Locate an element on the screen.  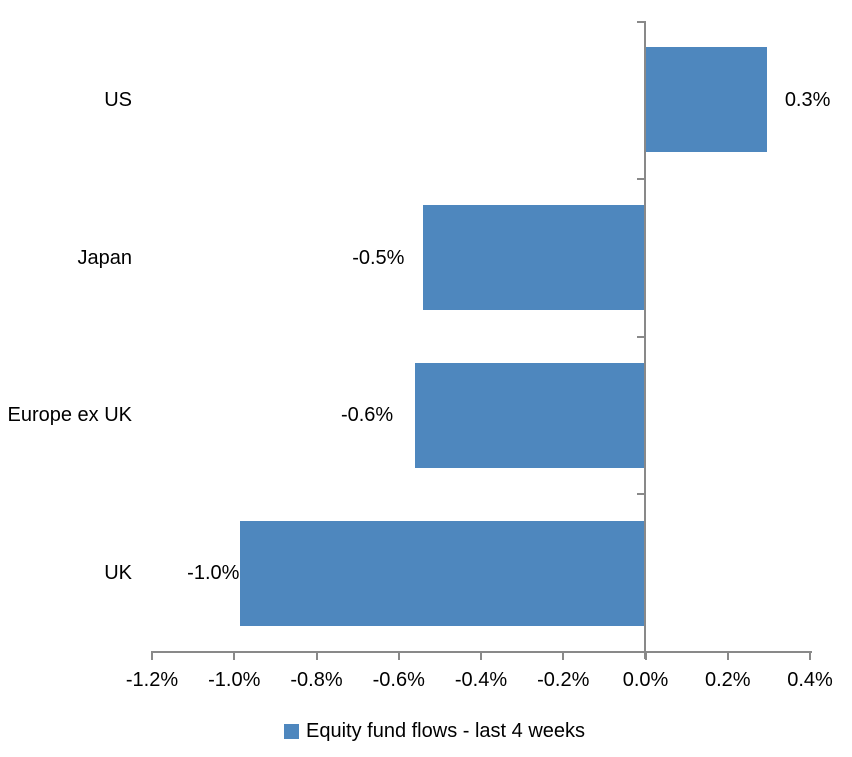
x-tick-label: 0.4% is located at coordinates (810, 680).